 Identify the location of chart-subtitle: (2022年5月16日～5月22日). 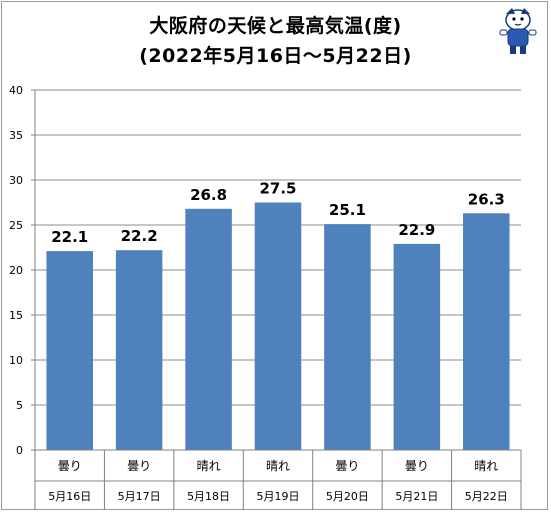
(275, 56).